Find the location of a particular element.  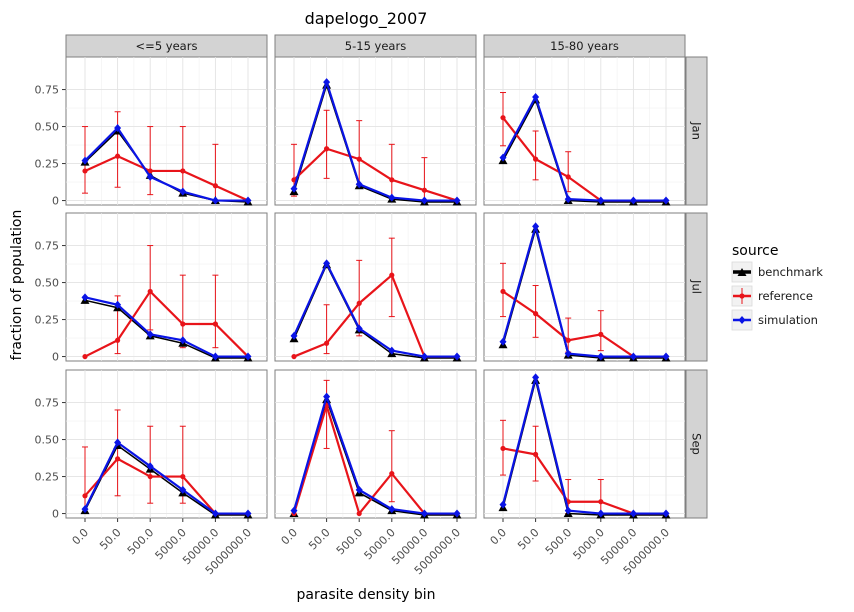

panel-sep-5-years is located at coordinates (166, 444).